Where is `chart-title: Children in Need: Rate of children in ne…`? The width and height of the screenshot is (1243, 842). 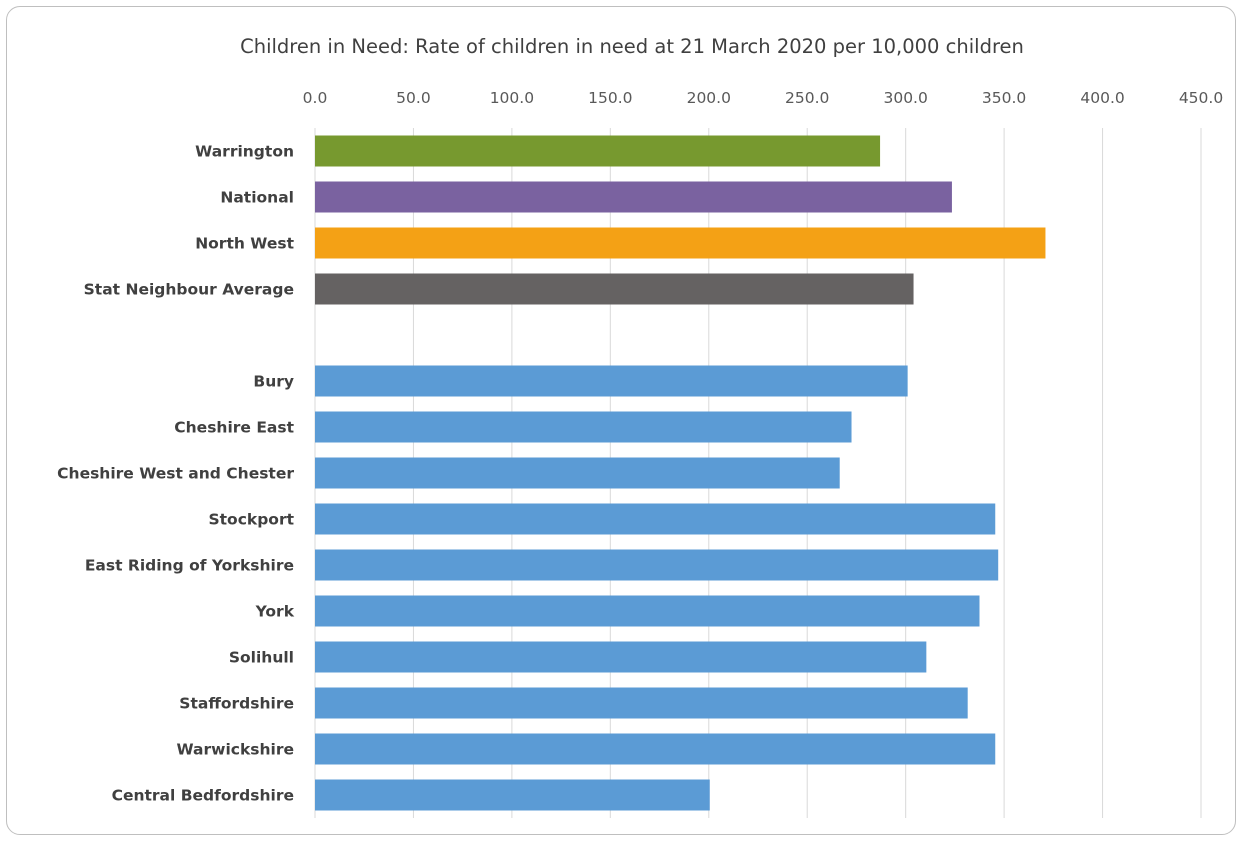
chart-title: Children in Need: Rate of children in ne… is located at coordinates (632, 46).